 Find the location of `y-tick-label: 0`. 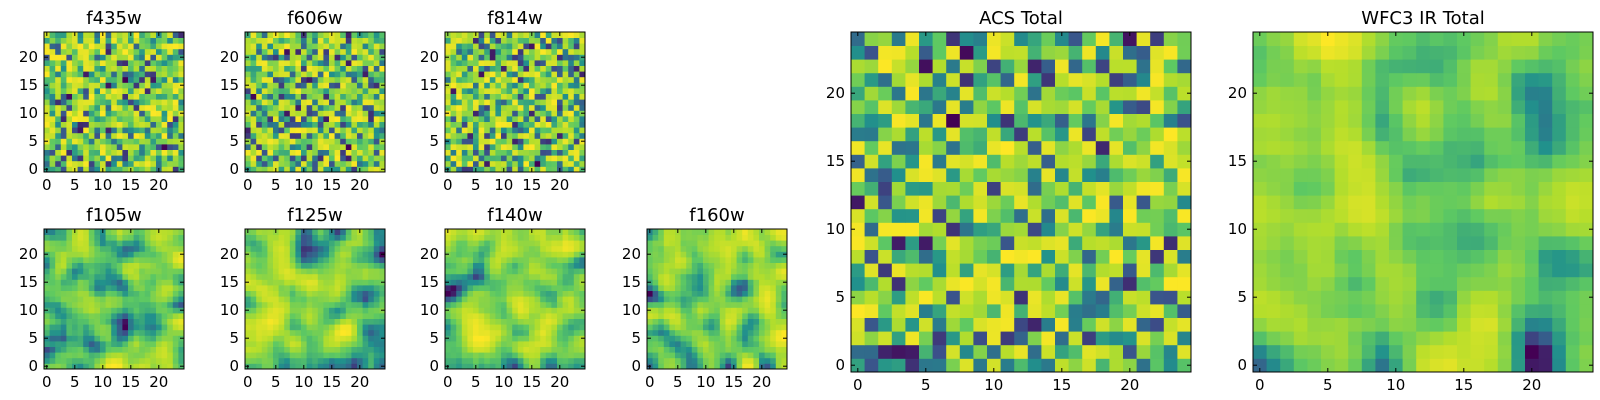

y-tick-label: 0 is located at coordinates (636, 366).